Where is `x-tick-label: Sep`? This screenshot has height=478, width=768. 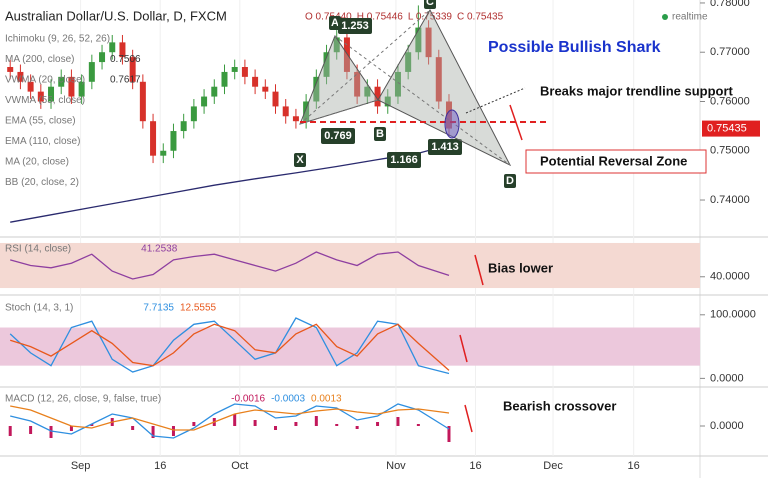 x-tick-label: Sep is located at coordinates (81, 466).